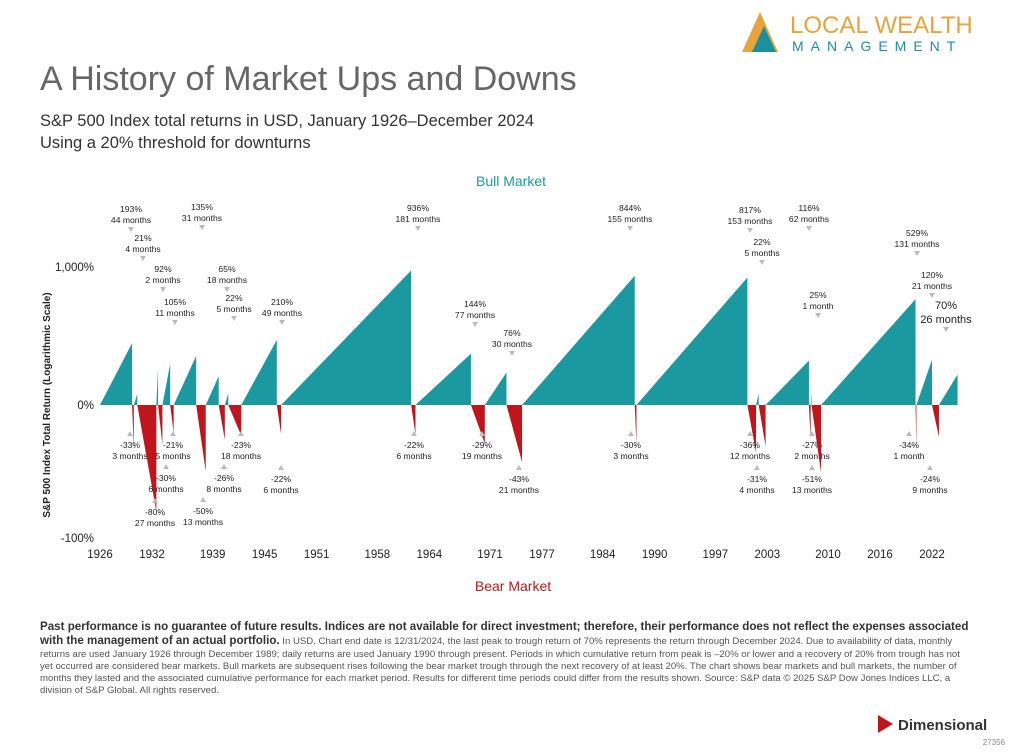 This screenshot has height=752, width=1024. Describe the element at coordinates (74, 268) in the screenshot. I see `y-tick-label: 1,000%` at that location.